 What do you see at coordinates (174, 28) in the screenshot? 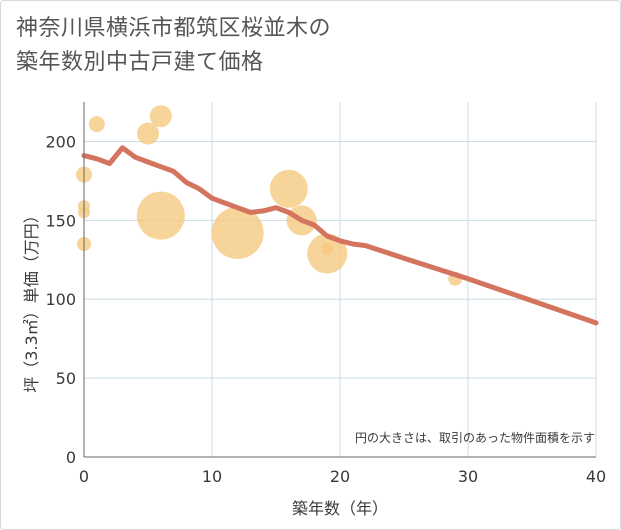
I see `chart-title-line1: 神奈川県横浜市都筑区桜並木の` at bounding box center [174, 28].